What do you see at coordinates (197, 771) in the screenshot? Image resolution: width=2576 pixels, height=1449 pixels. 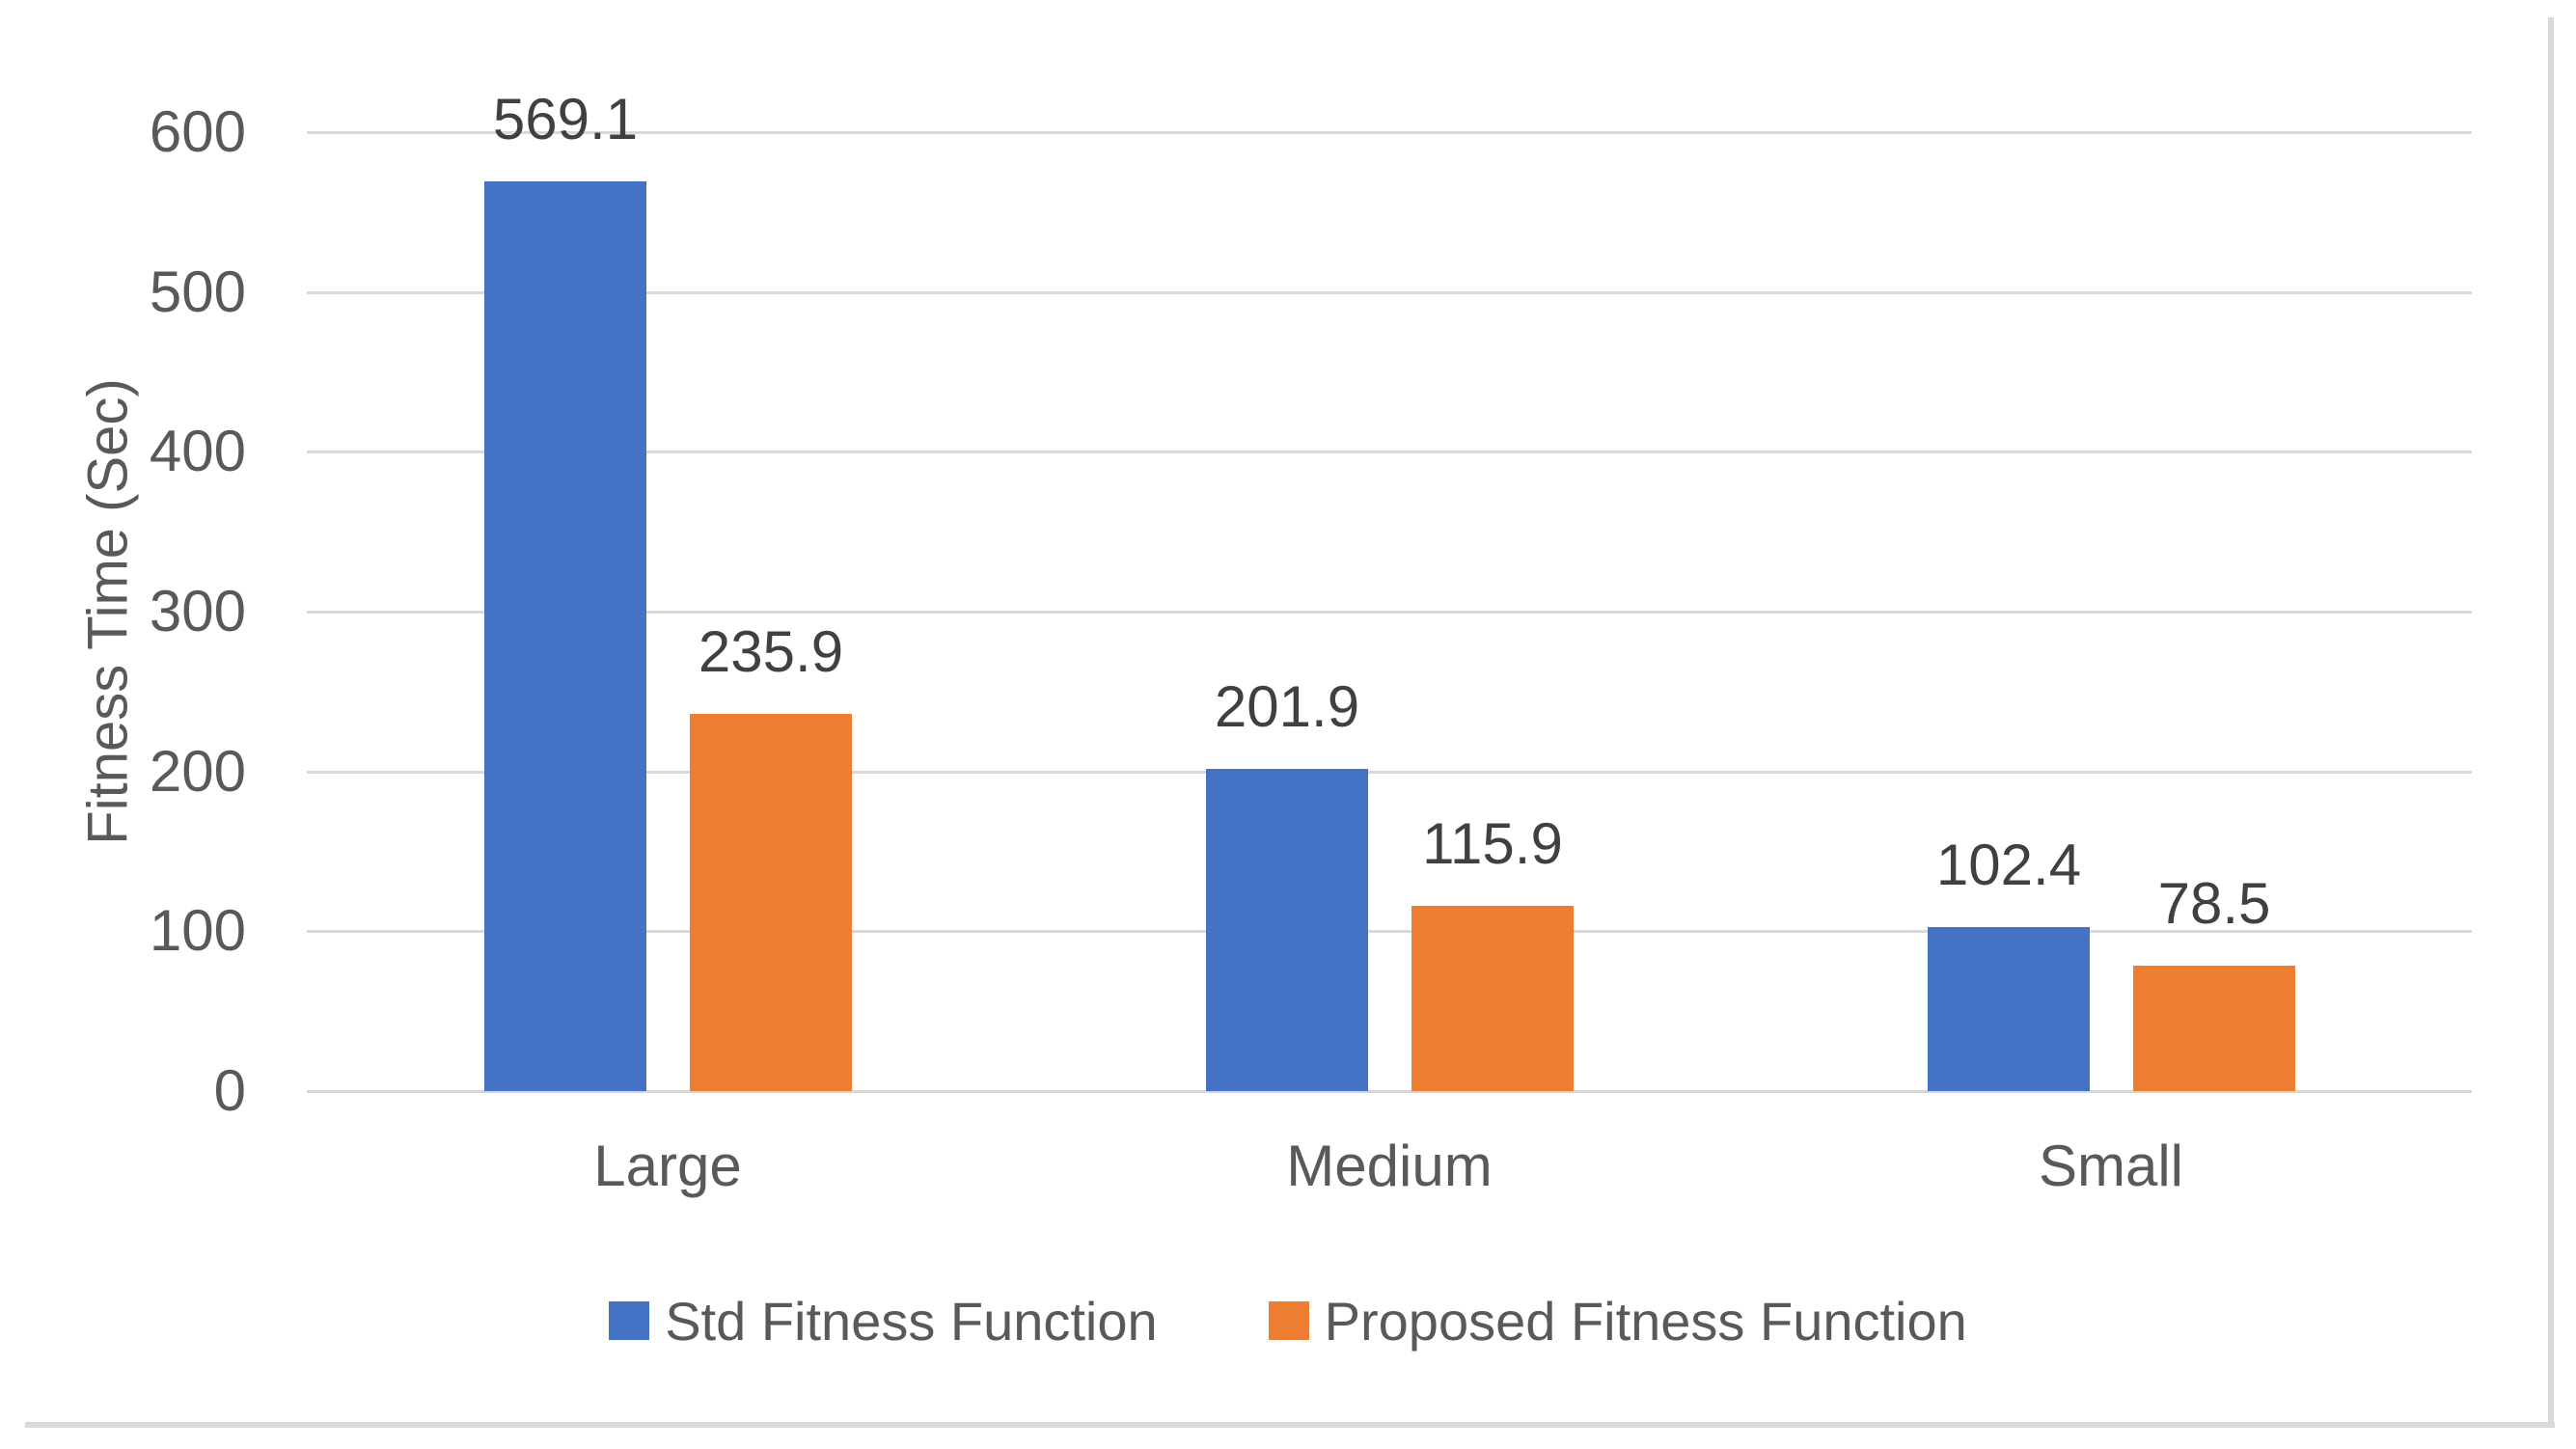 I see `y-tick-label-200: 200` at bounding box center [197, 771].